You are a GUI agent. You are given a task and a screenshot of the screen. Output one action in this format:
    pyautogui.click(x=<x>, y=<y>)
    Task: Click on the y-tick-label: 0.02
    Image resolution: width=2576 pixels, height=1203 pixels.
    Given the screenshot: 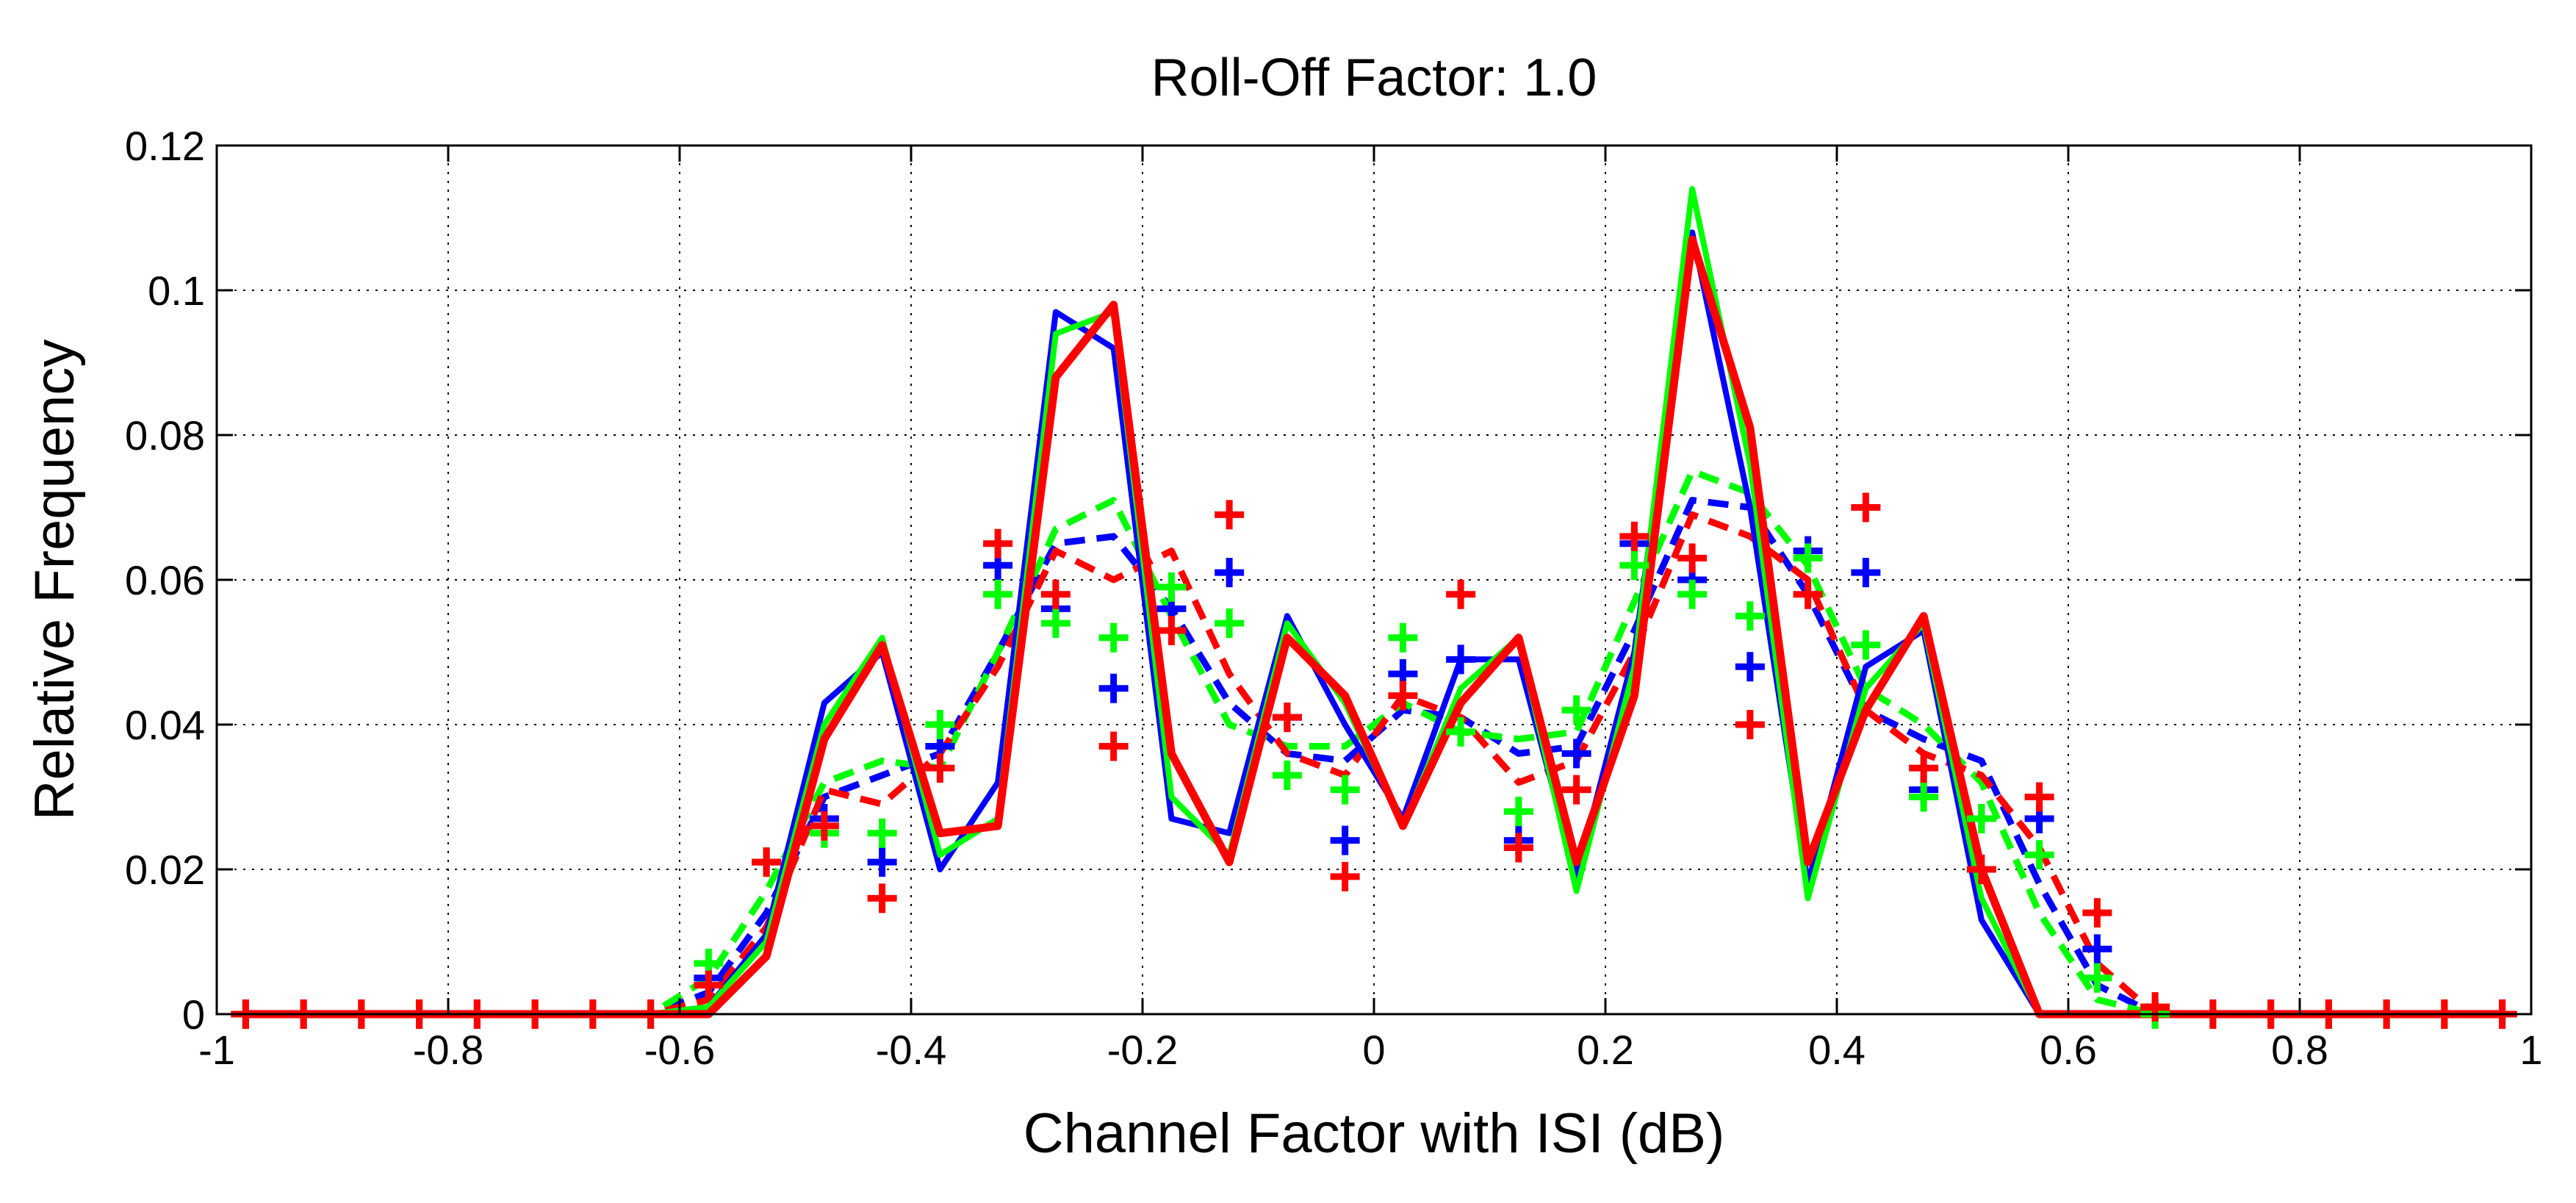 What is the action you would take?
    pyautogui.click(x=165, y=870)
    